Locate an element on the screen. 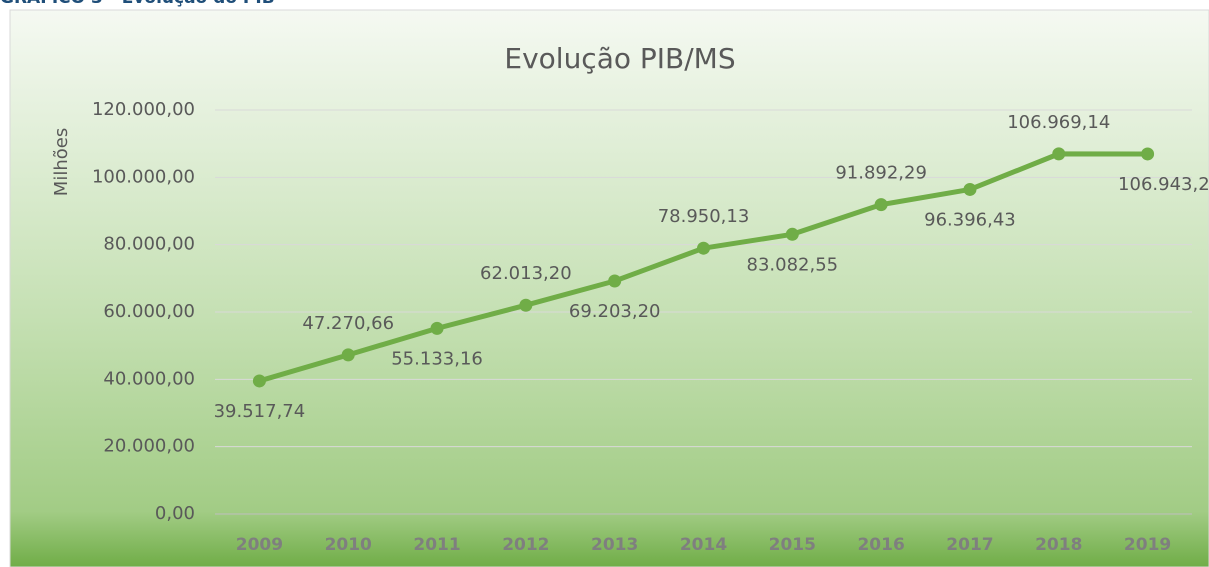 The height and width of the screenshot is (567, 1209). x-tick-label: 2011 is located at coordinates (436, 545).